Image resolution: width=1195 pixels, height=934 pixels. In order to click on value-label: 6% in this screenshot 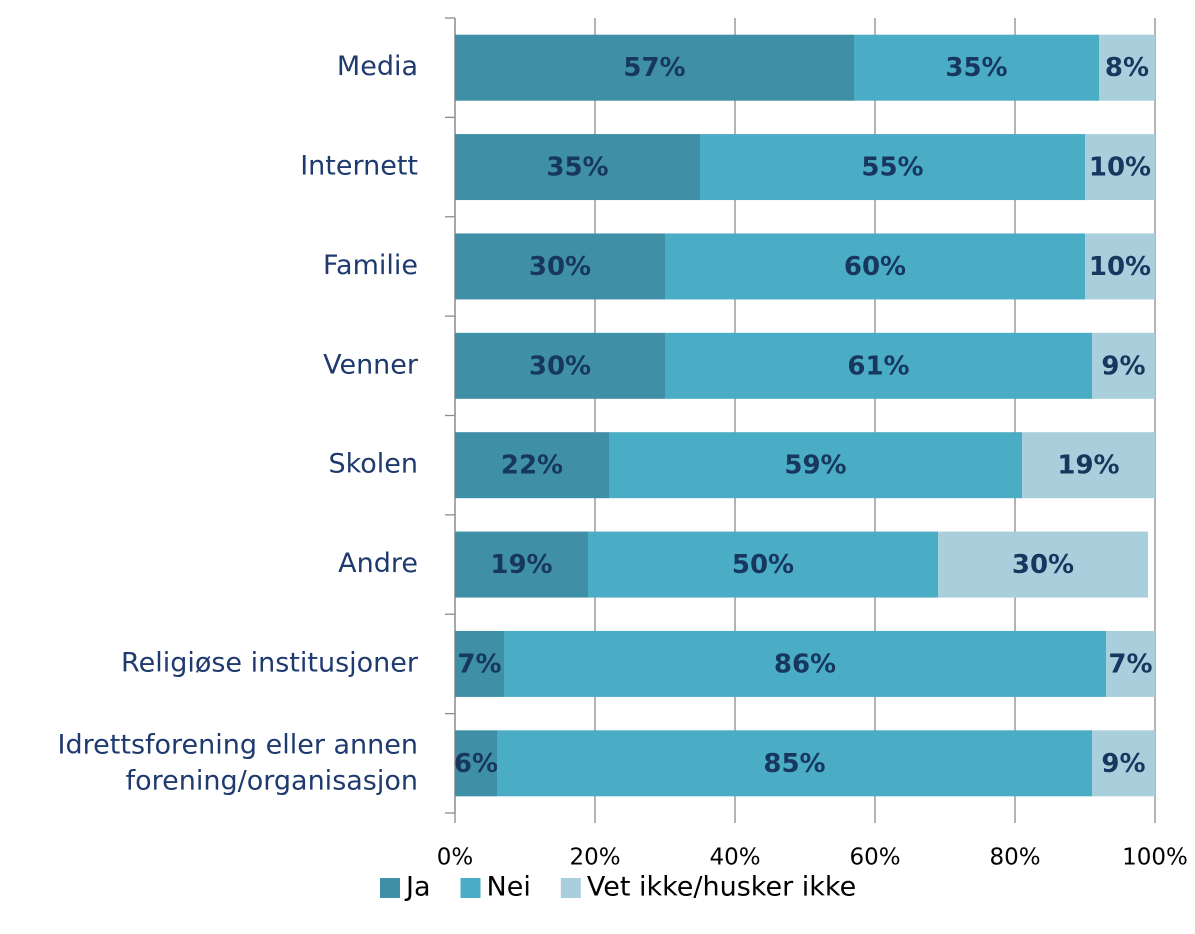, I will do `click(476, 764)`.